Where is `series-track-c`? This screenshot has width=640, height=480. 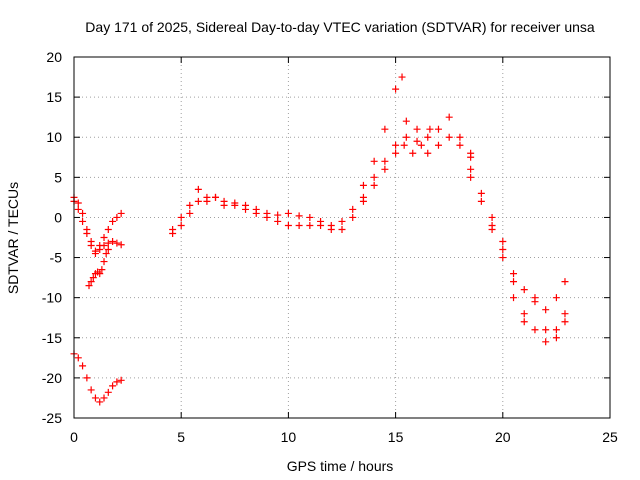
series-track-c is located at coordinates (98, 268).